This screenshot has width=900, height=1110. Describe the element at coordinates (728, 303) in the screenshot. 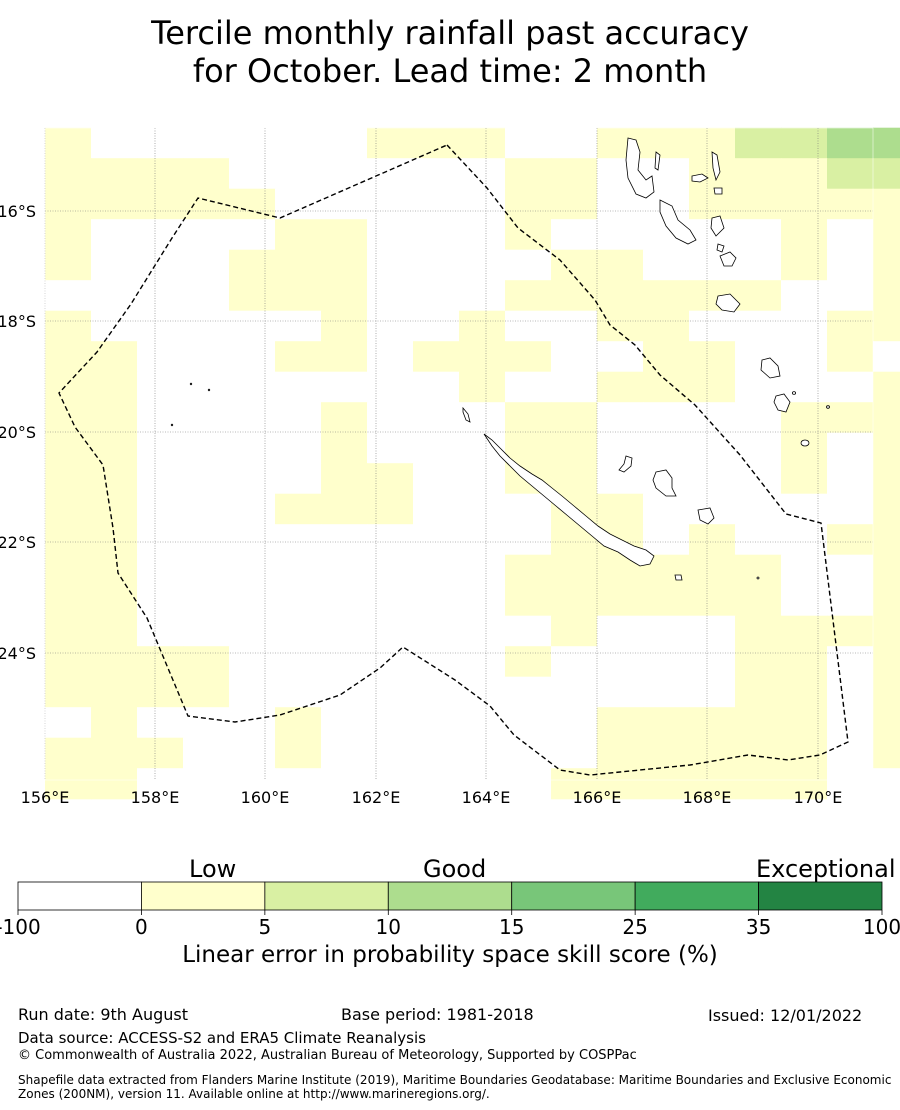

I see `erromango` at that location.